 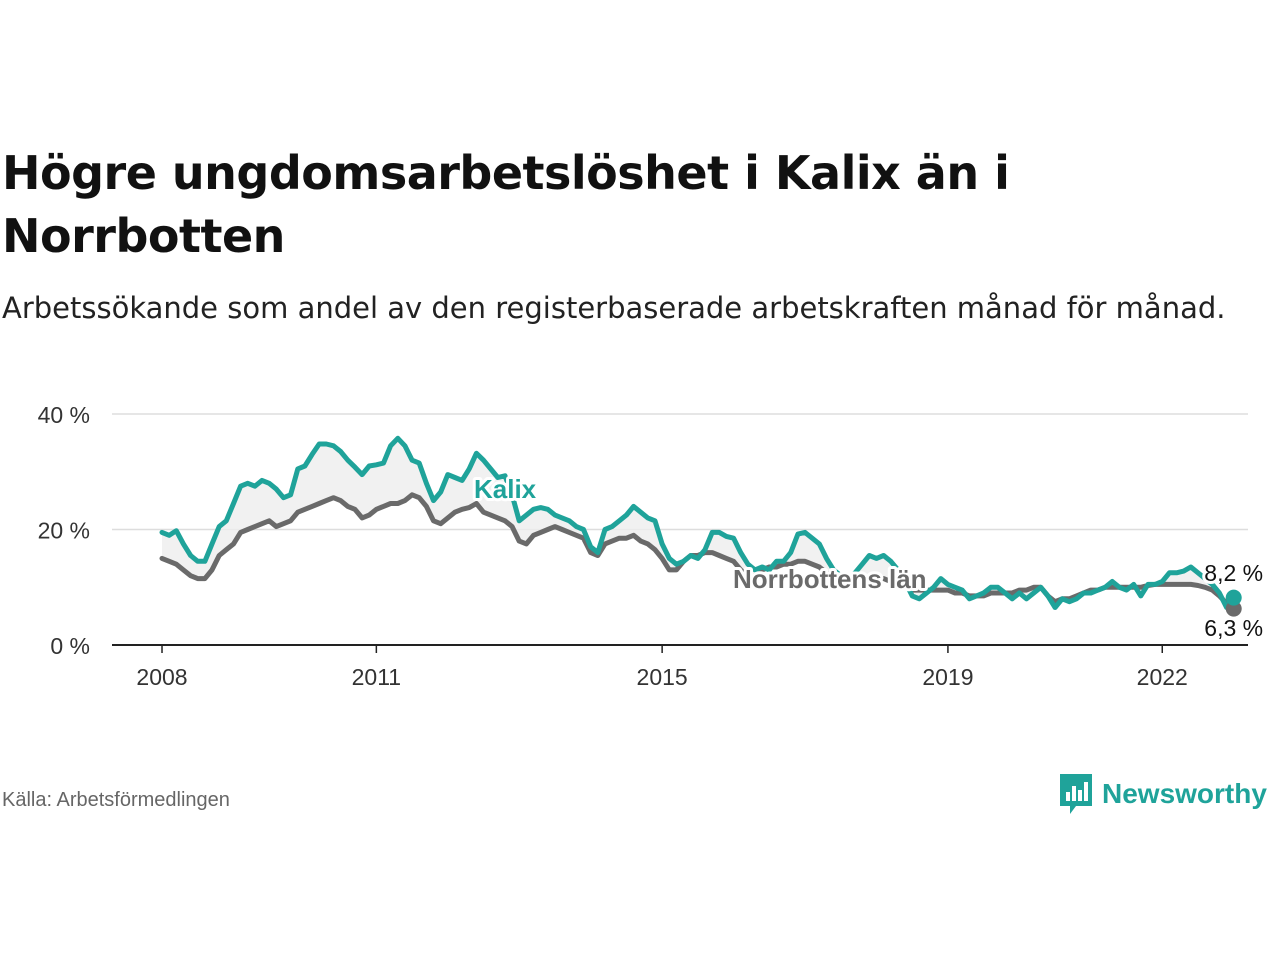 I want to click on end-label-kalix-halo: 8,2 %, so click(x=1233, y=573).